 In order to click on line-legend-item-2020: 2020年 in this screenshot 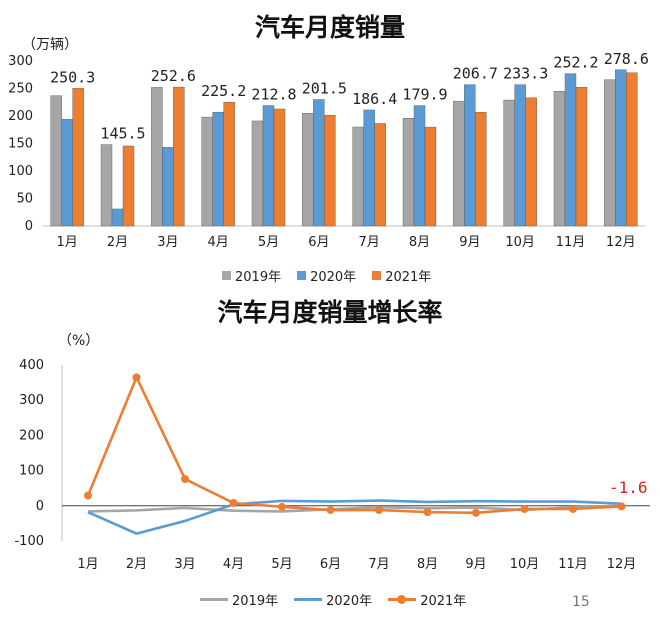, I will do `click(333, 599)`.